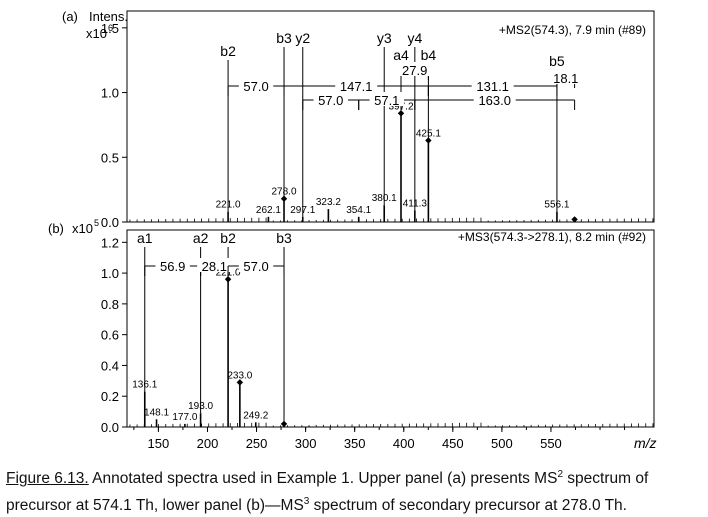 The height and width of the screenshot is (517, 708). I want to click on x-tick-label: 500, so click(502, 443).